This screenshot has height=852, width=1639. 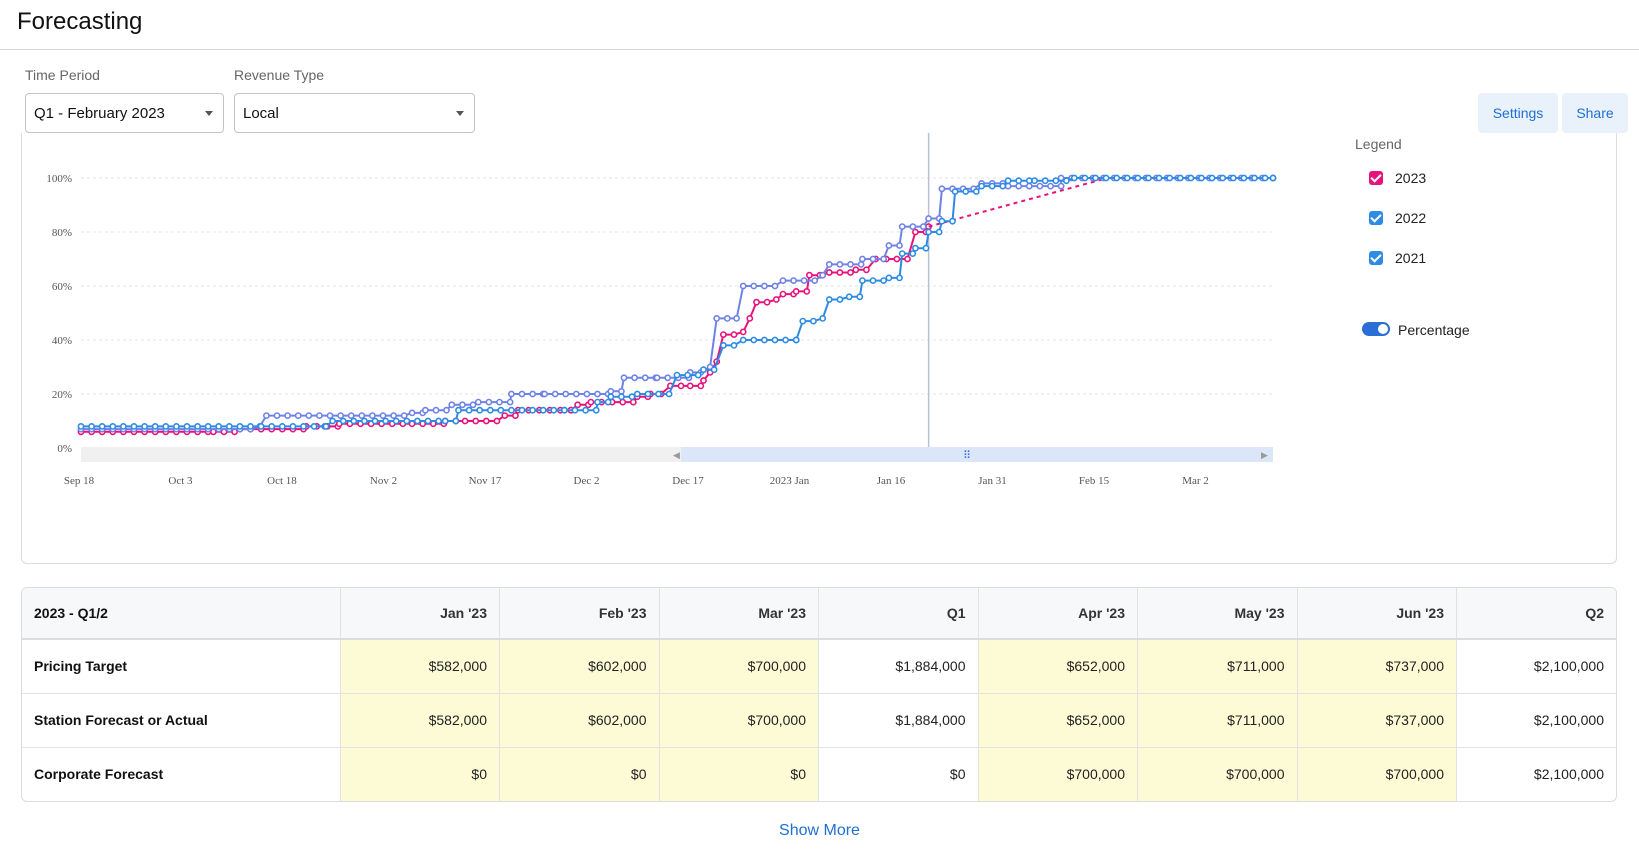 What do you see at coordinates (1536, 614) in the screenshot?
I see `table-header: Q2` at bounding box center [1536, 614].